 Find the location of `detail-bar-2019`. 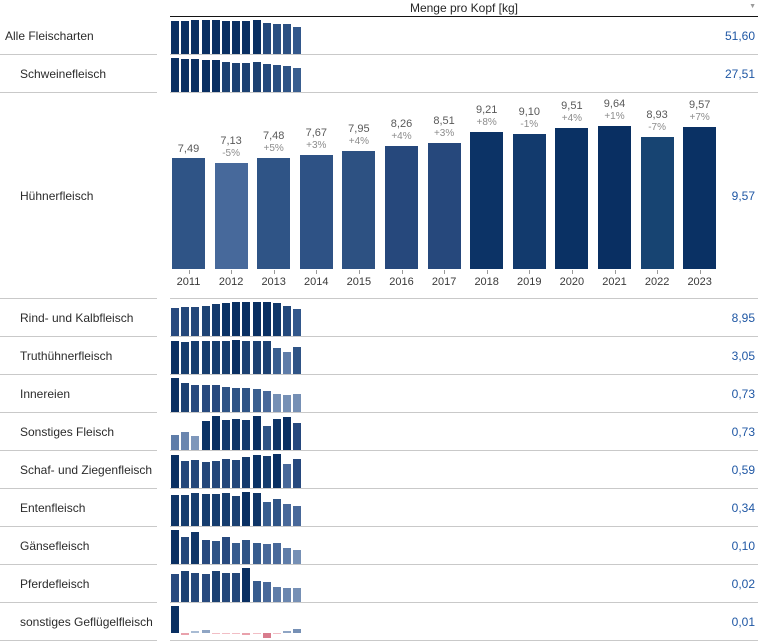

detail-bar-2019 is located at coordinates (529, 201).